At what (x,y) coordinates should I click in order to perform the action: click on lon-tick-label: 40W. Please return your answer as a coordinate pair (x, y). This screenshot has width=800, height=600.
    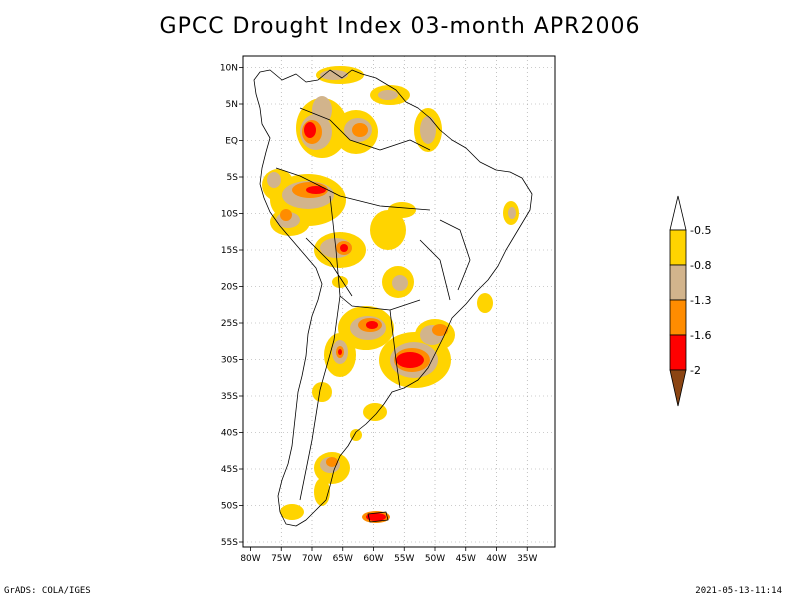
    Looking at the image, I should click on (496, 559).